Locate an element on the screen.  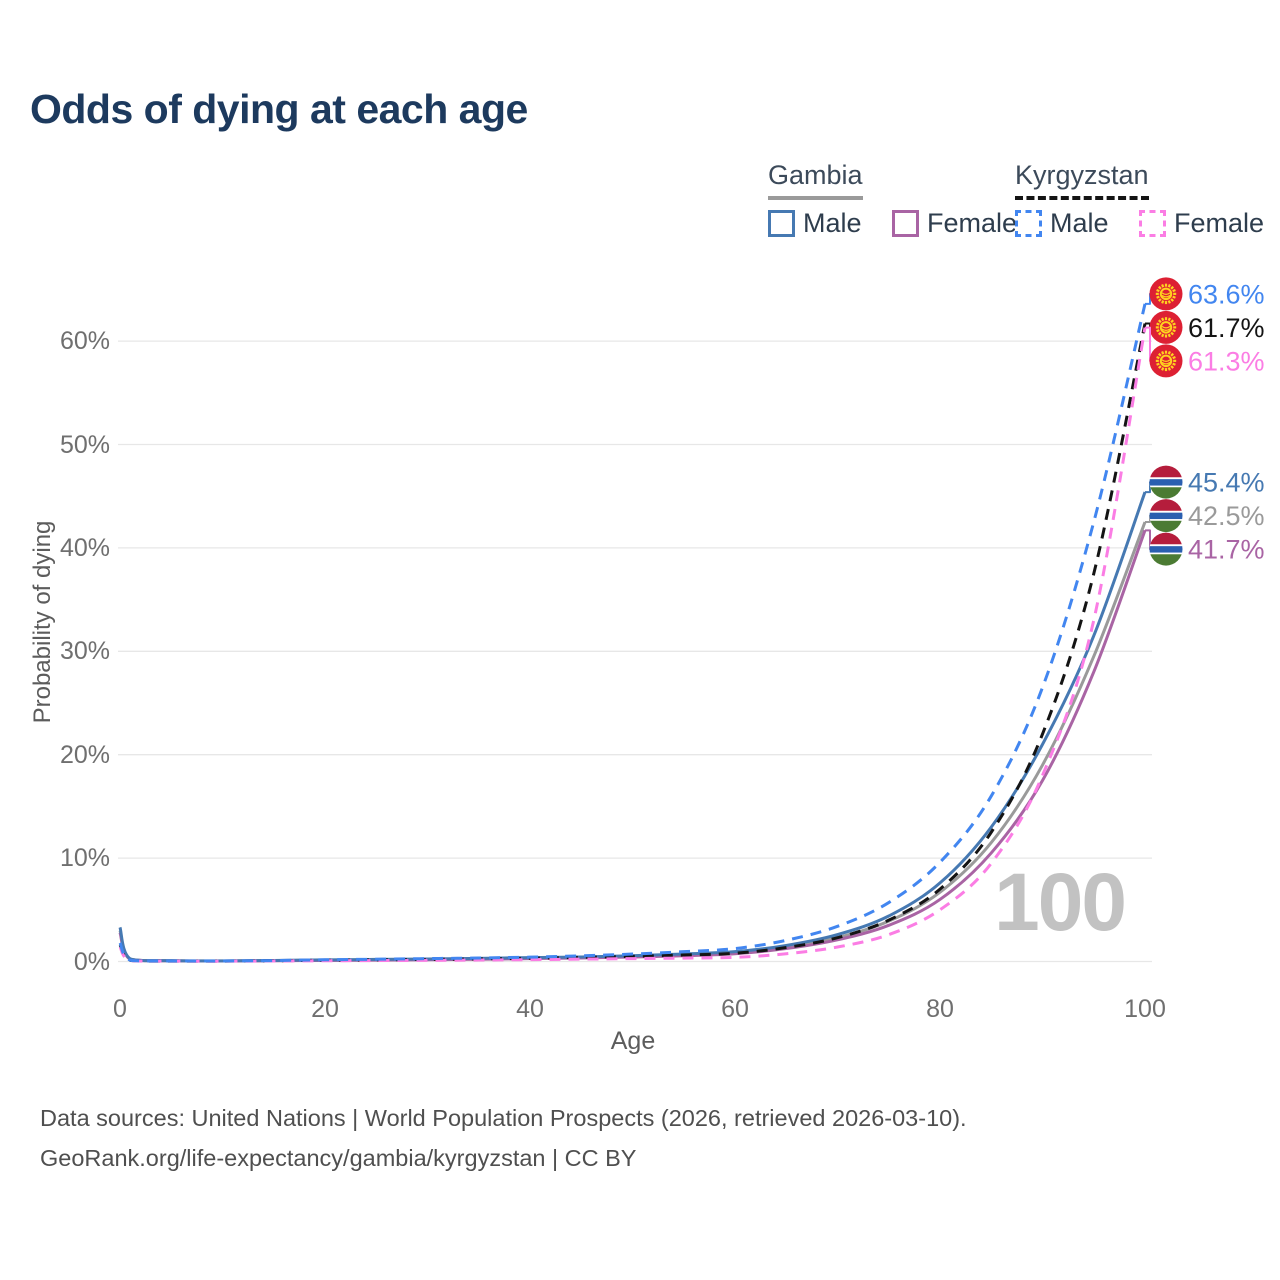
x-tick-100: 100 is located at coordinates (1145, 1009).